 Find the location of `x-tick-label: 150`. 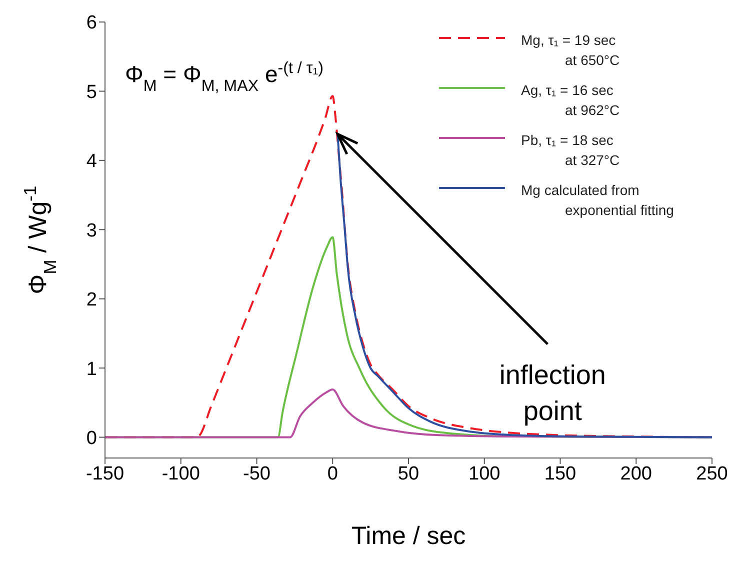

x-tick-label: 150 is located at coordinates (560, 473).